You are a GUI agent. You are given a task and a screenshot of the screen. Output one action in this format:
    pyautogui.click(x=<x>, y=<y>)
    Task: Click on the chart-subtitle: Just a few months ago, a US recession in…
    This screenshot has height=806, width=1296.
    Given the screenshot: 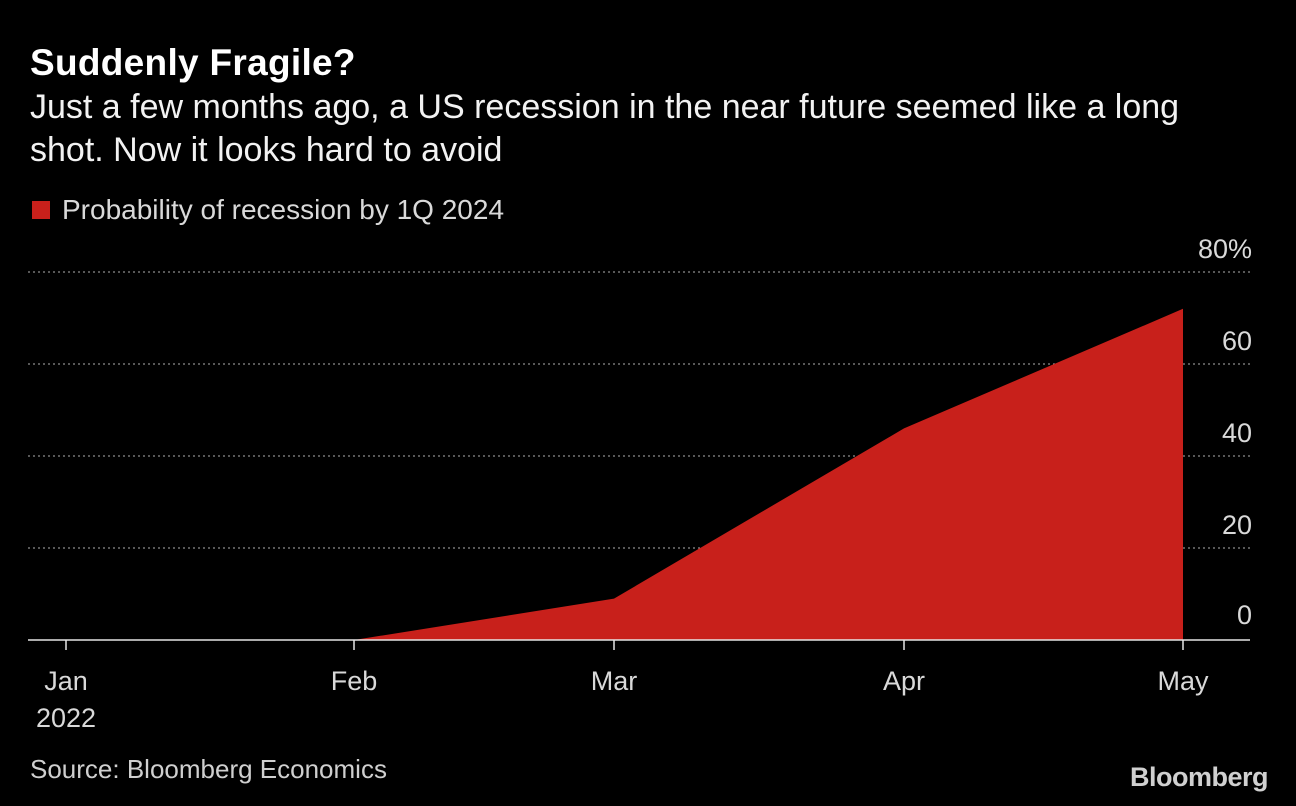 What is the action you would take?
    pyautogui.click(x=605, y=128)
    